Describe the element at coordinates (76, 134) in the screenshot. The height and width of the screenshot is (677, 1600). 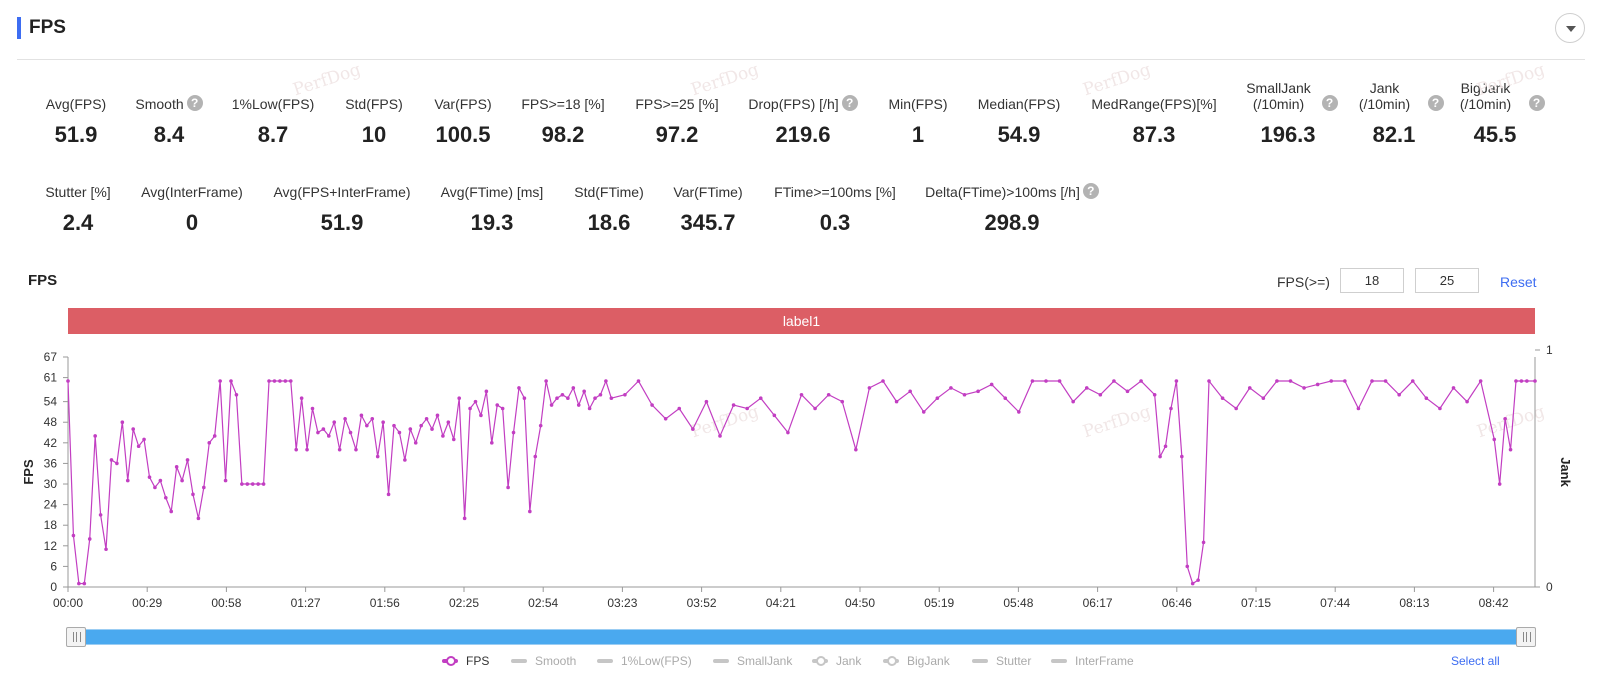
I see `stat-value: 51.9` at that location.